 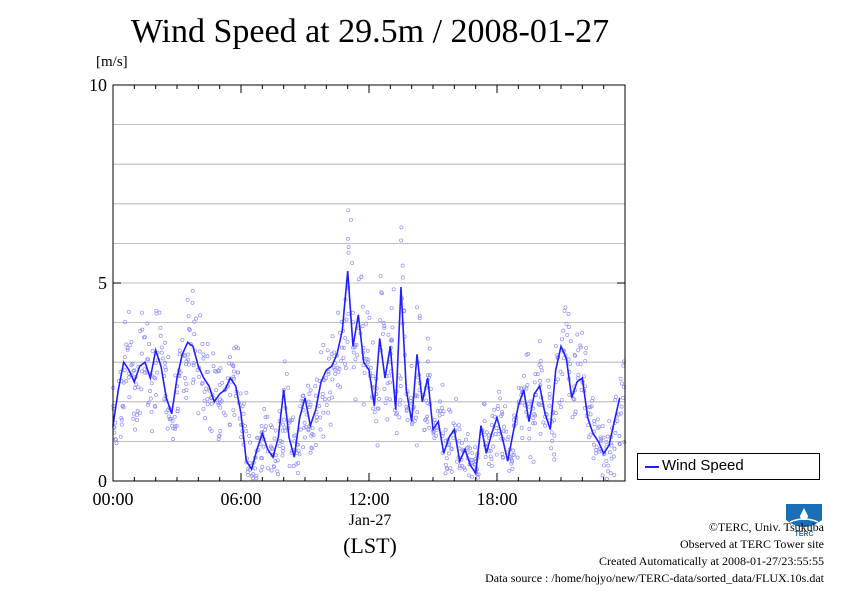 What do you see at coordinates (370, 31) in the screenshot?
I see `chart-title: Wind Speed at 29.5m / 2008-01-27` at bounding box center [370, 31].